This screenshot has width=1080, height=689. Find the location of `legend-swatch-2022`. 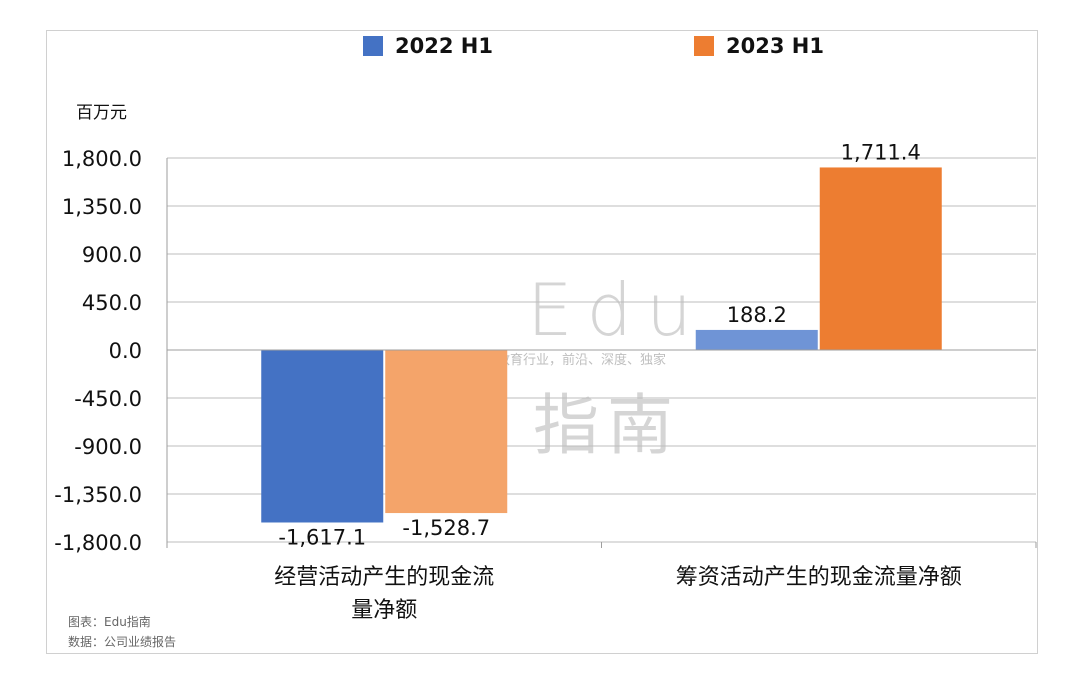

legend-swatch-2022 is located at coordinates (373, 46).